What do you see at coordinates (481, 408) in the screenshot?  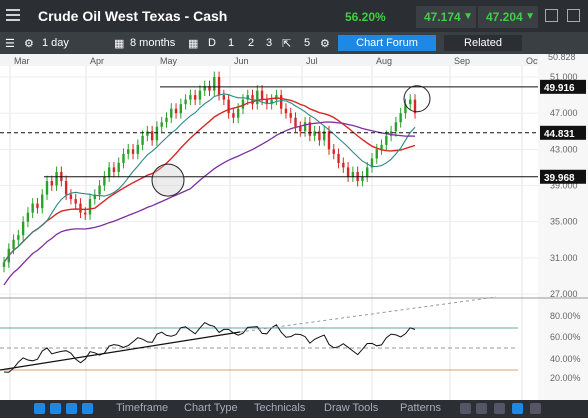 I see `zoom-in-icon` at bounding box center [481, 408].